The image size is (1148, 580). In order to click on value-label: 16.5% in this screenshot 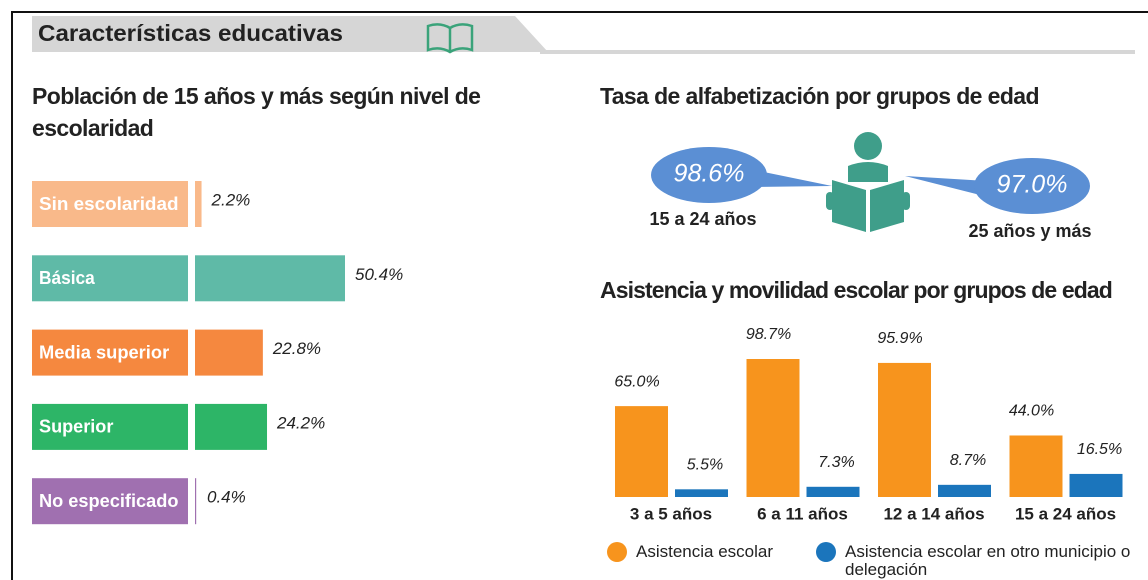, I will do `click(1099, 449)`.